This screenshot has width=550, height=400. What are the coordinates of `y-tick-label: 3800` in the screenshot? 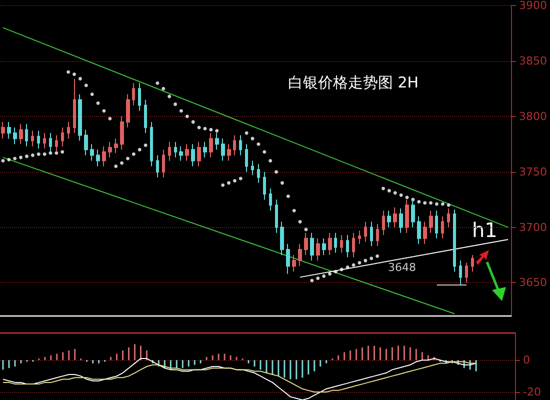 It's located at (533, 116).